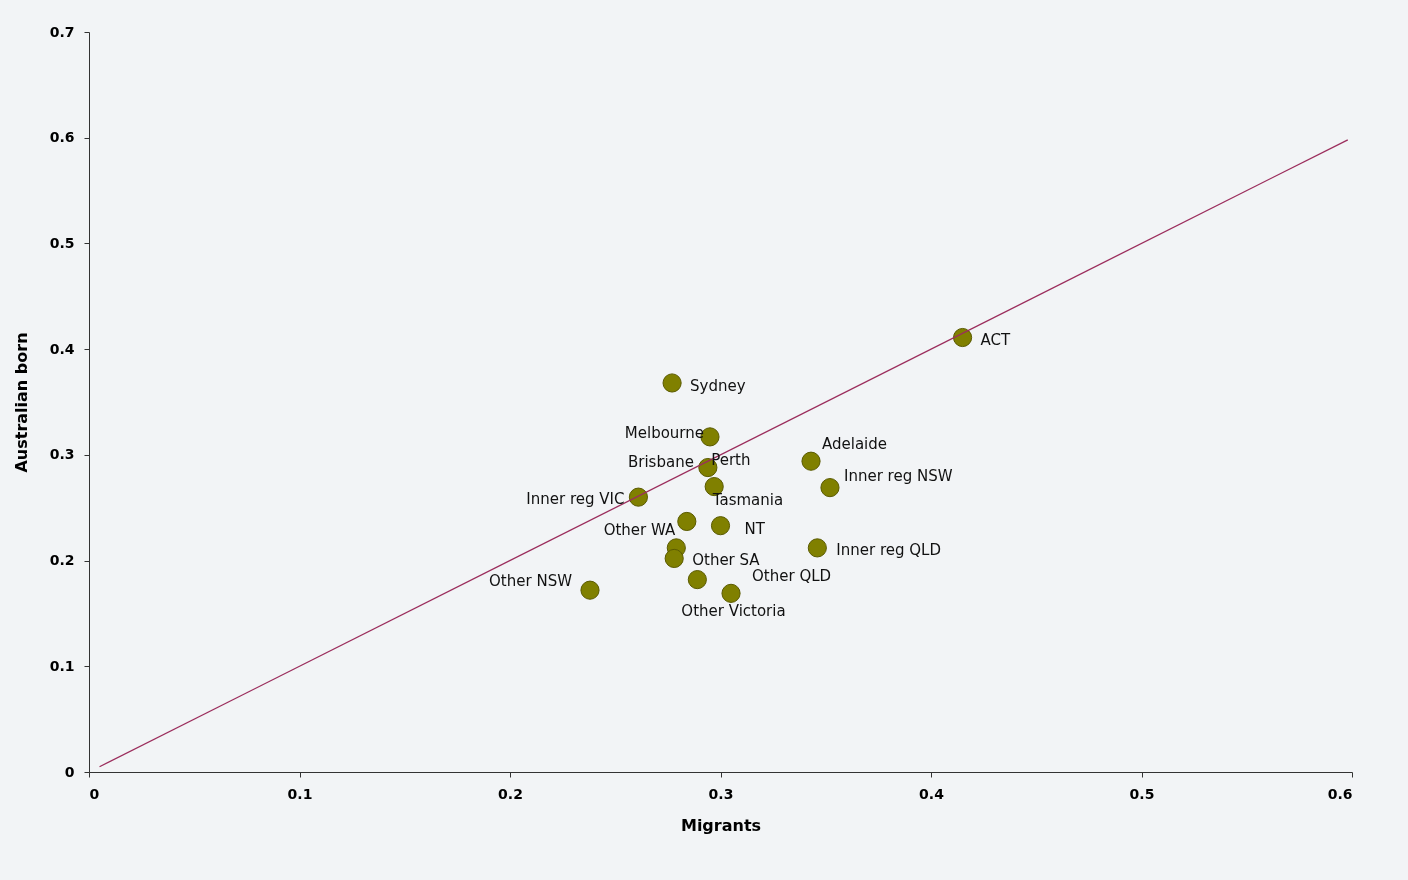 This screenshot has width=1408, height=880. Describe the element at coordinates (755, 528) in the screenshot. I see `annotation: NT` at that location.